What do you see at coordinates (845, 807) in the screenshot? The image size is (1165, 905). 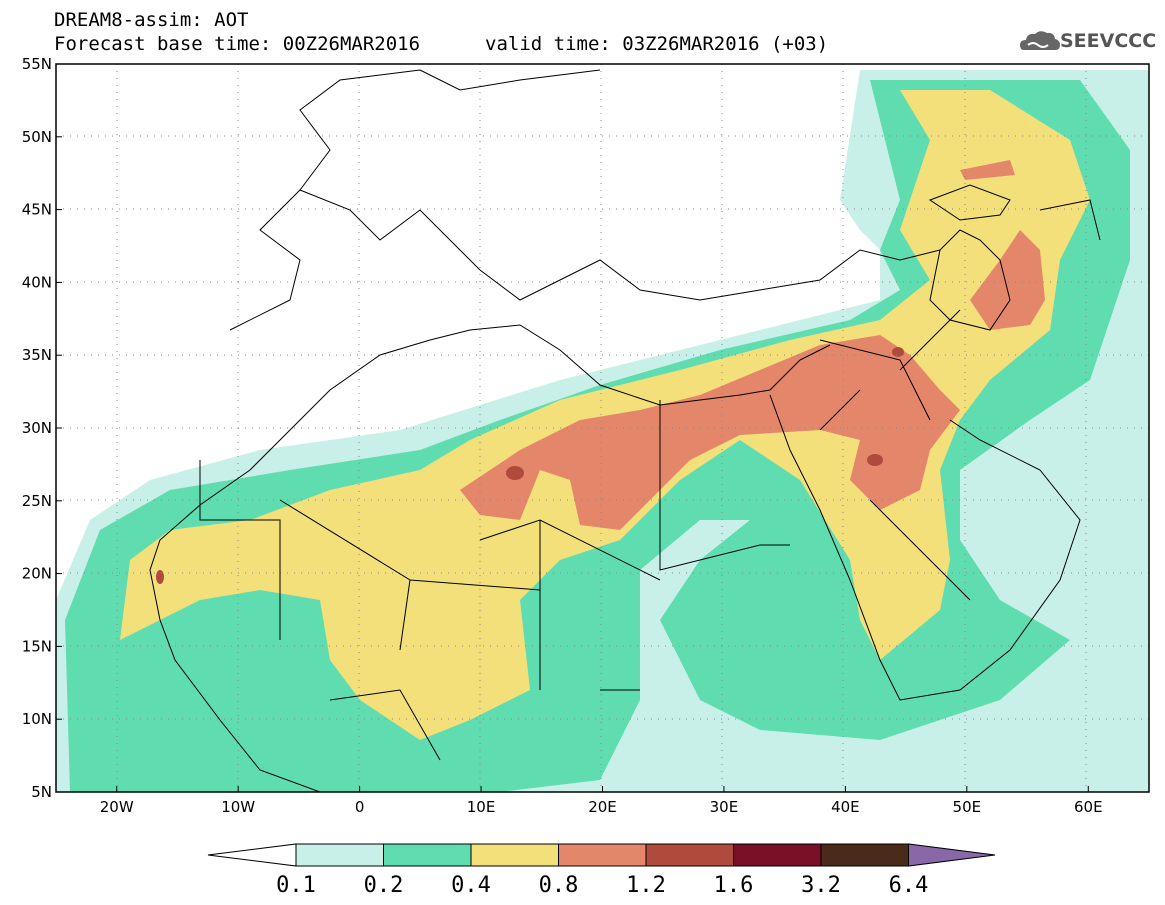 I see `x-tick-label: 40E` at bounding box center [845, 807].